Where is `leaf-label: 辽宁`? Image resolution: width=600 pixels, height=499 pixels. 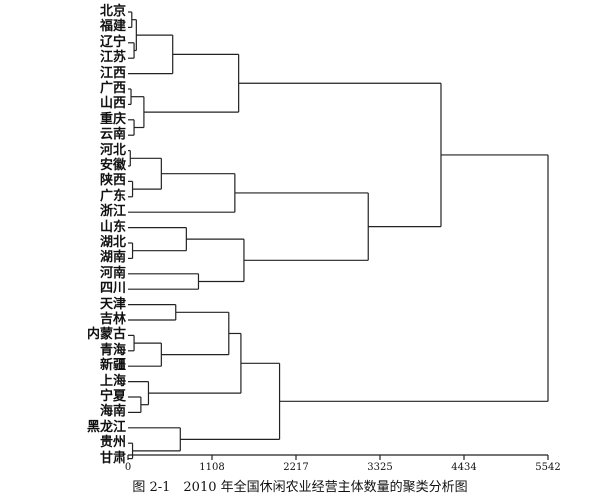
leaf-label: 辽宁 is located at coordinates (112, 42).